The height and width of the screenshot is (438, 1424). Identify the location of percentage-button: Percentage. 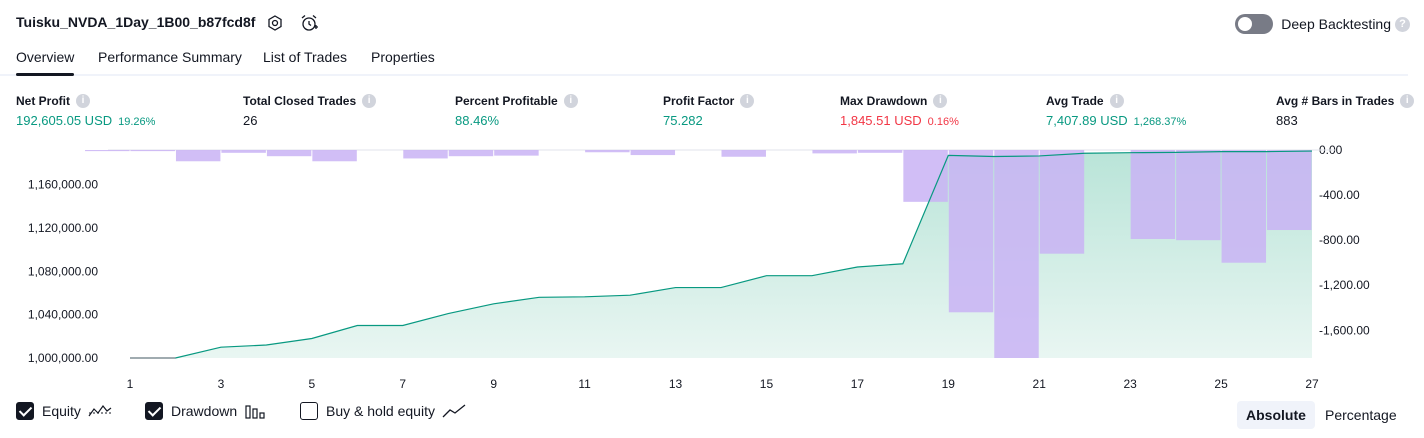
(1361, 415).